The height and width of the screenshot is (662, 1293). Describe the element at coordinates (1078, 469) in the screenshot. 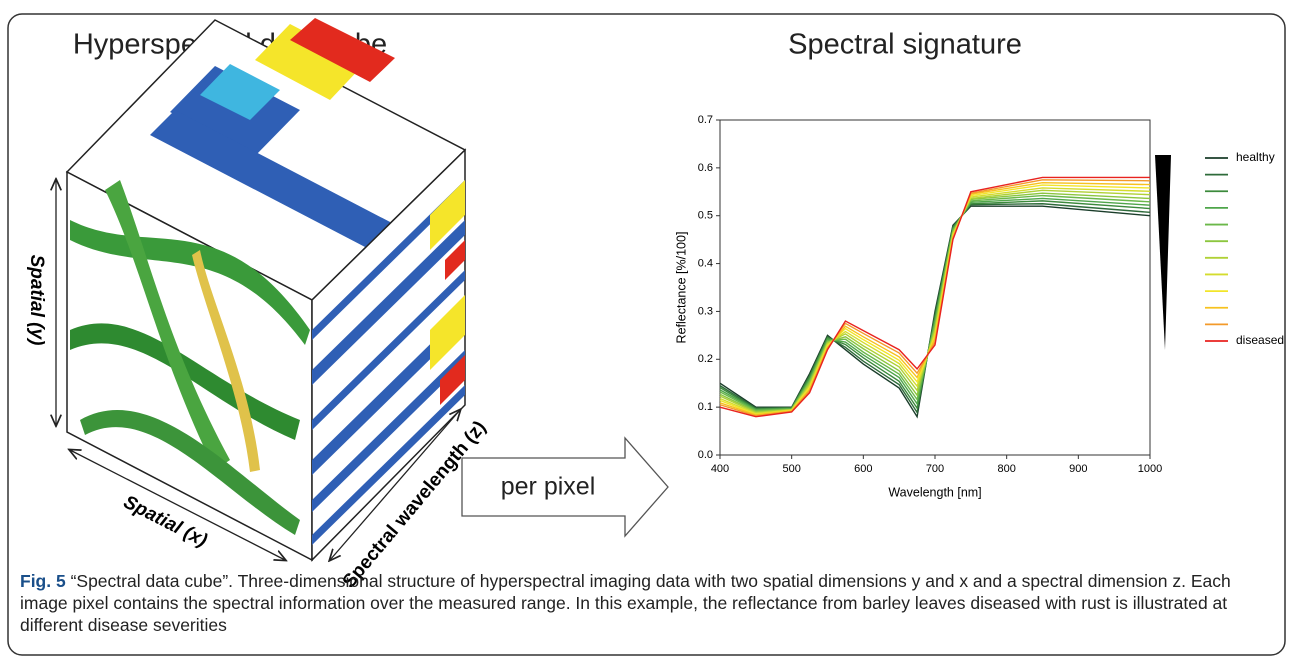

I see `x-tick-label: 900` at that location.